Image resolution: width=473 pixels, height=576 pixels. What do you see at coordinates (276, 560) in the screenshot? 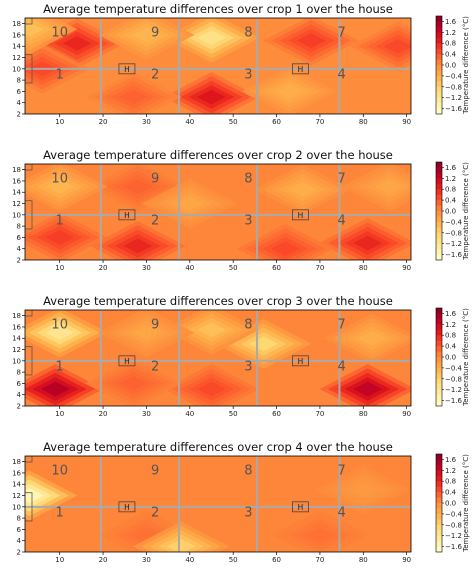
I see `x-tick-label: 60` at bounding box center [276, 560].